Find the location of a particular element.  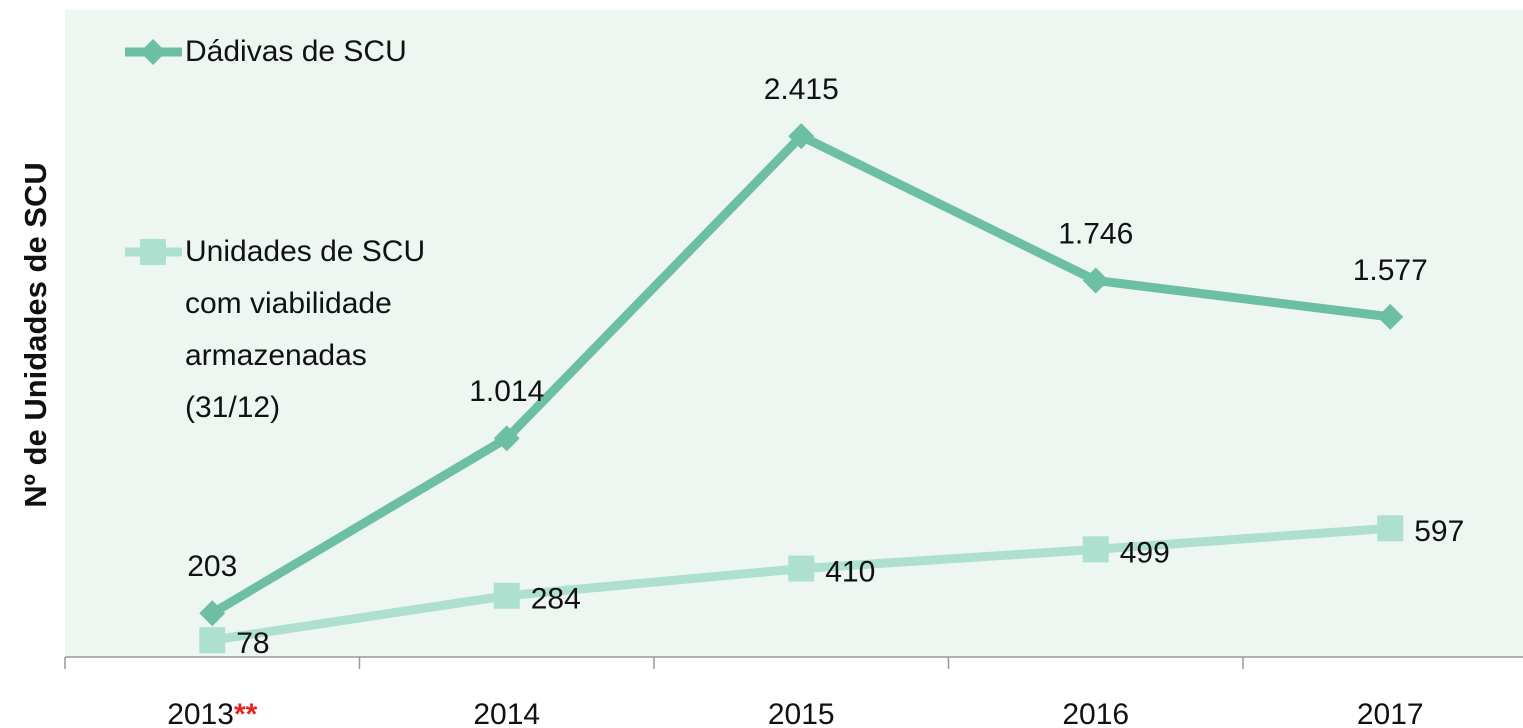

x-tick-text: 2013 is located at coordinates (200, 713).